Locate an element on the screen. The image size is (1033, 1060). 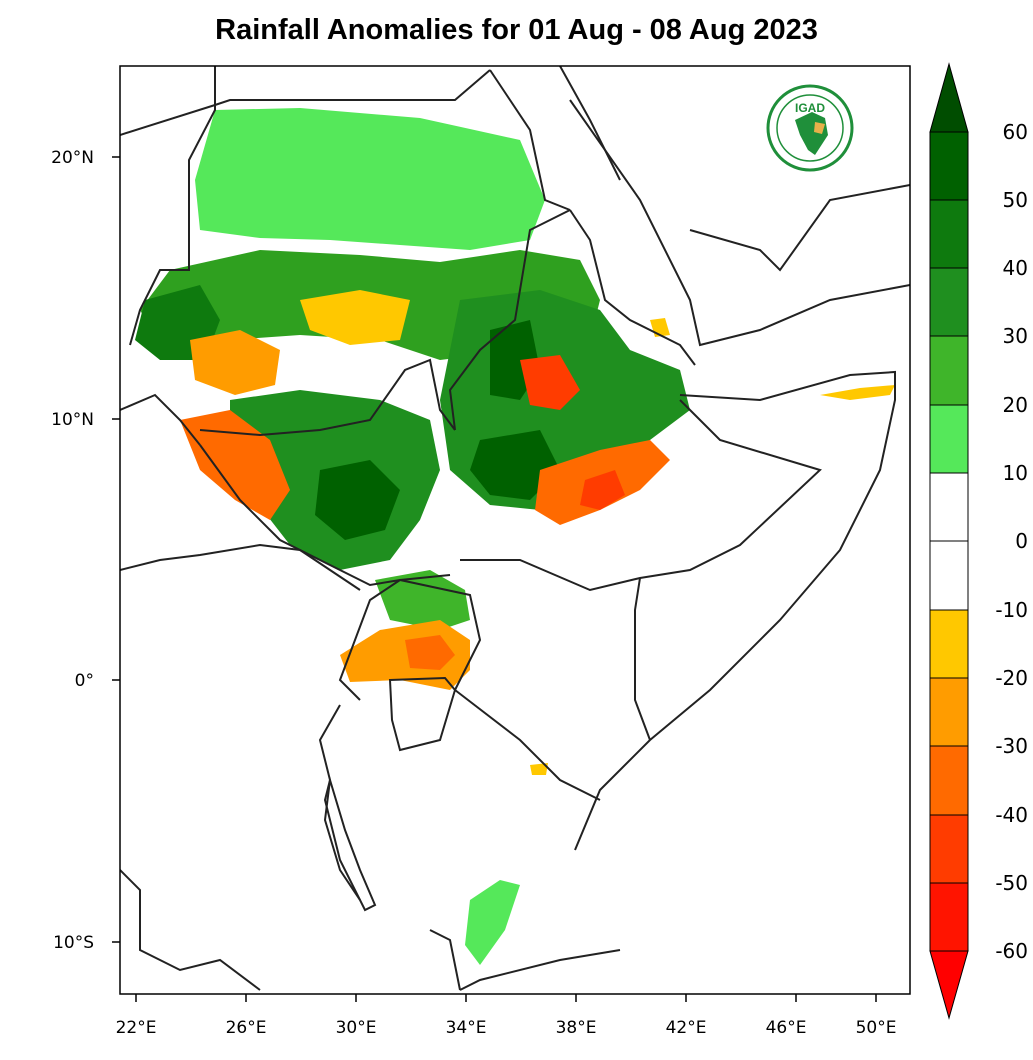
boundary-arabian-peninsula is located at coordinates (799, 228).